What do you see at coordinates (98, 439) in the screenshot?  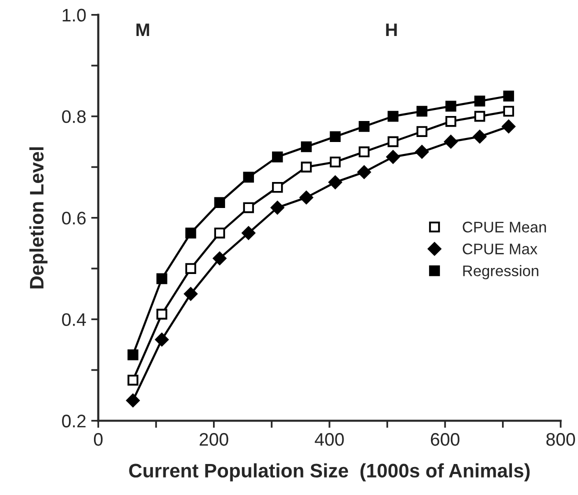 I see `x-tick-label: 0` at bounding box center [98, 439].